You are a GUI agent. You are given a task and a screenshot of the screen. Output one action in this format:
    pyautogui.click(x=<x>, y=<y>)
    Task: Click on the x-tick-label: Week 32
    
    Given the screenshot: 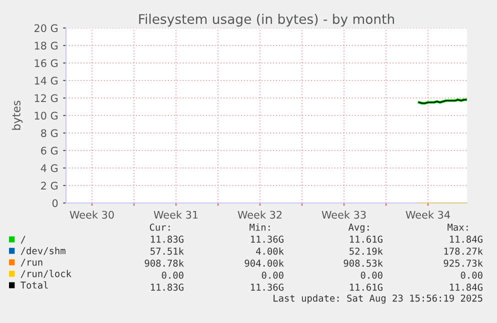 What is the action you would take?
    pyautogui.click(x=260, y=214)
    